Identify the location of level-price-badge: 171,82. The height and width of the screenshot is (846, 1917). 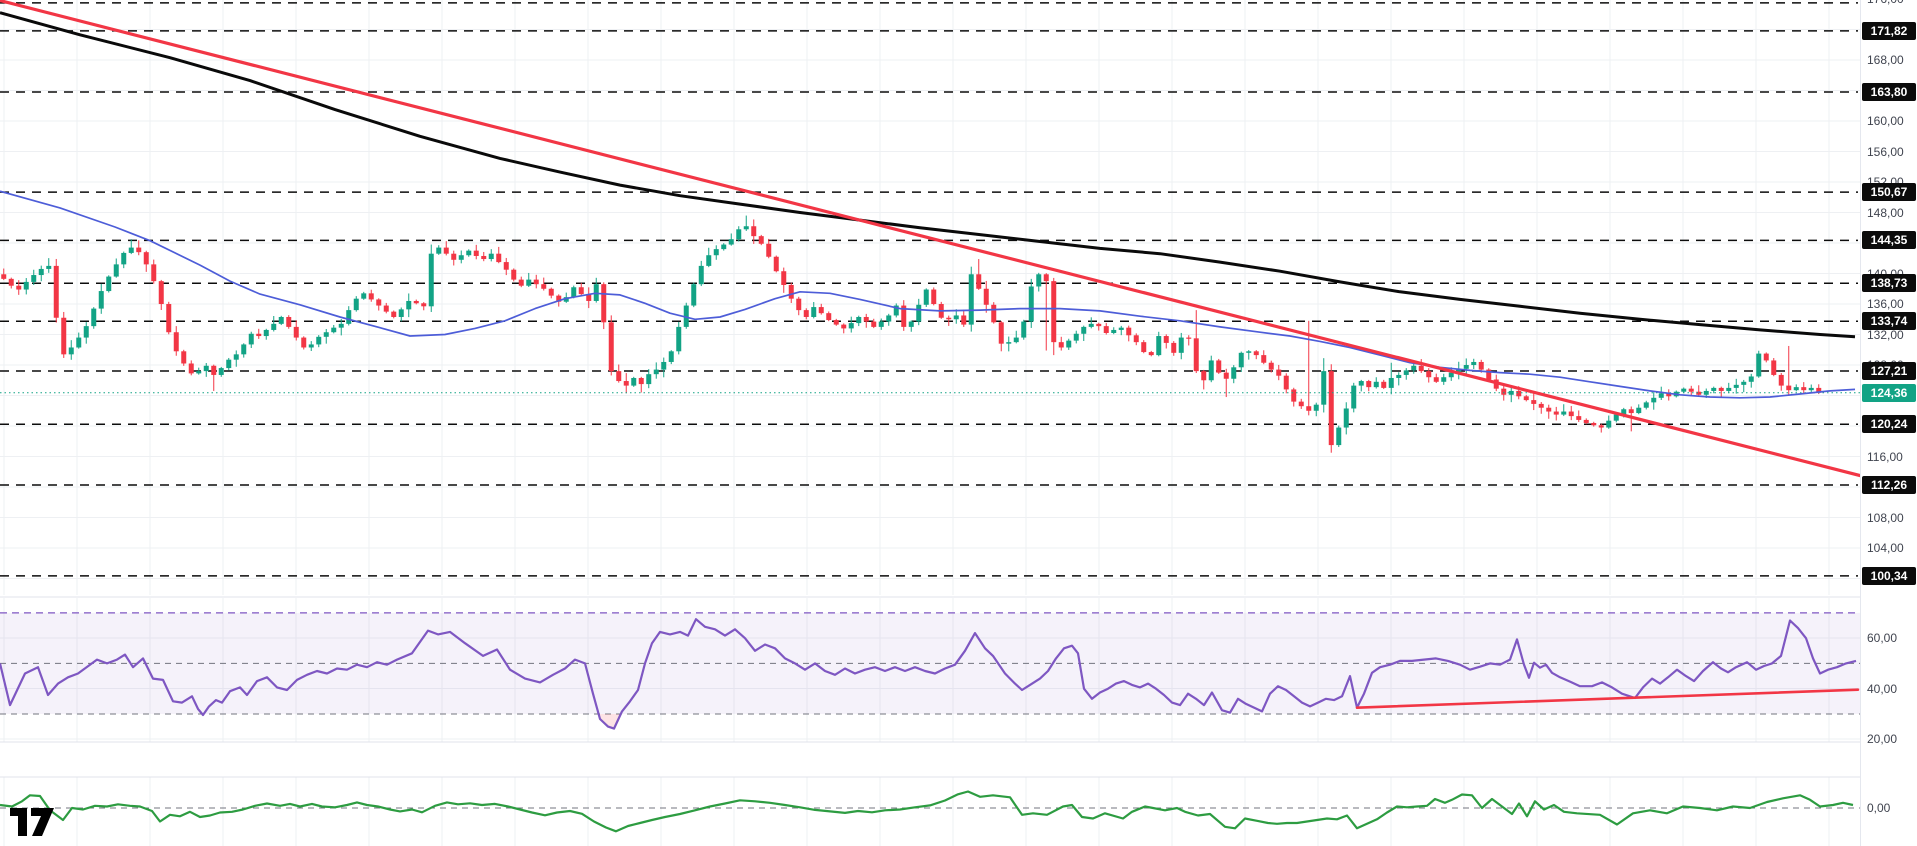
(1889, 30).